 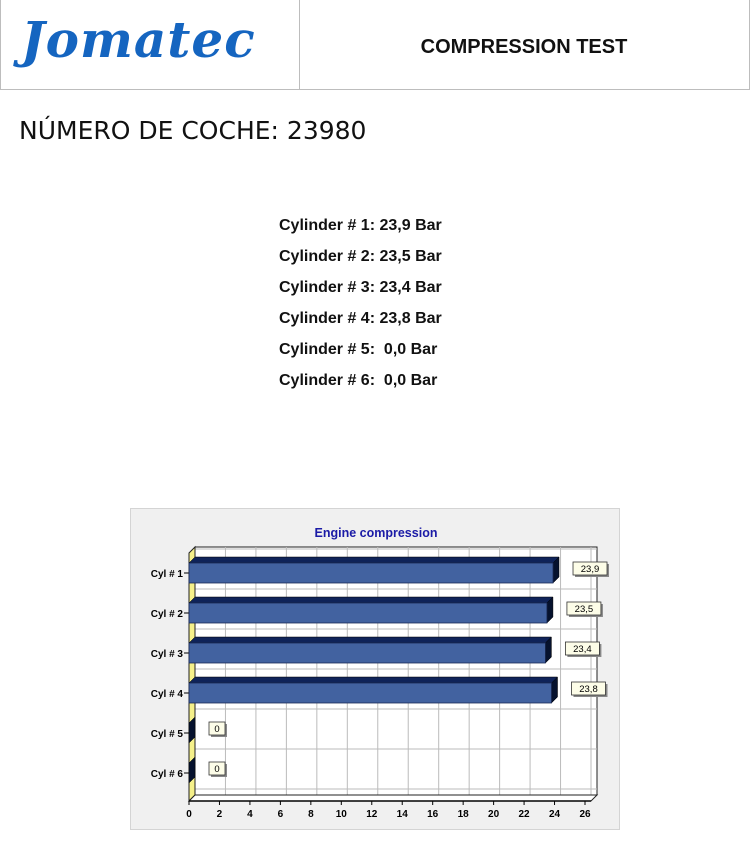 I want to click on x-tick-label: 6, so click(x=281, y=814).